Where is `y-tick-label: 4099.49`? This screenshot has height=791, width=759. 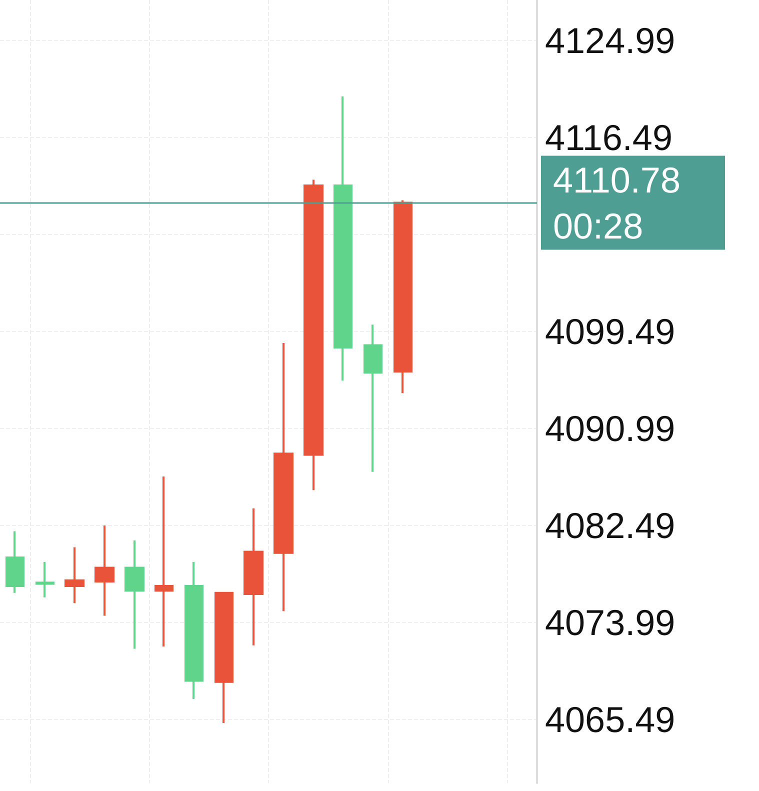 y-tick-label: 4099.49 is located at coordinates (610, 331).